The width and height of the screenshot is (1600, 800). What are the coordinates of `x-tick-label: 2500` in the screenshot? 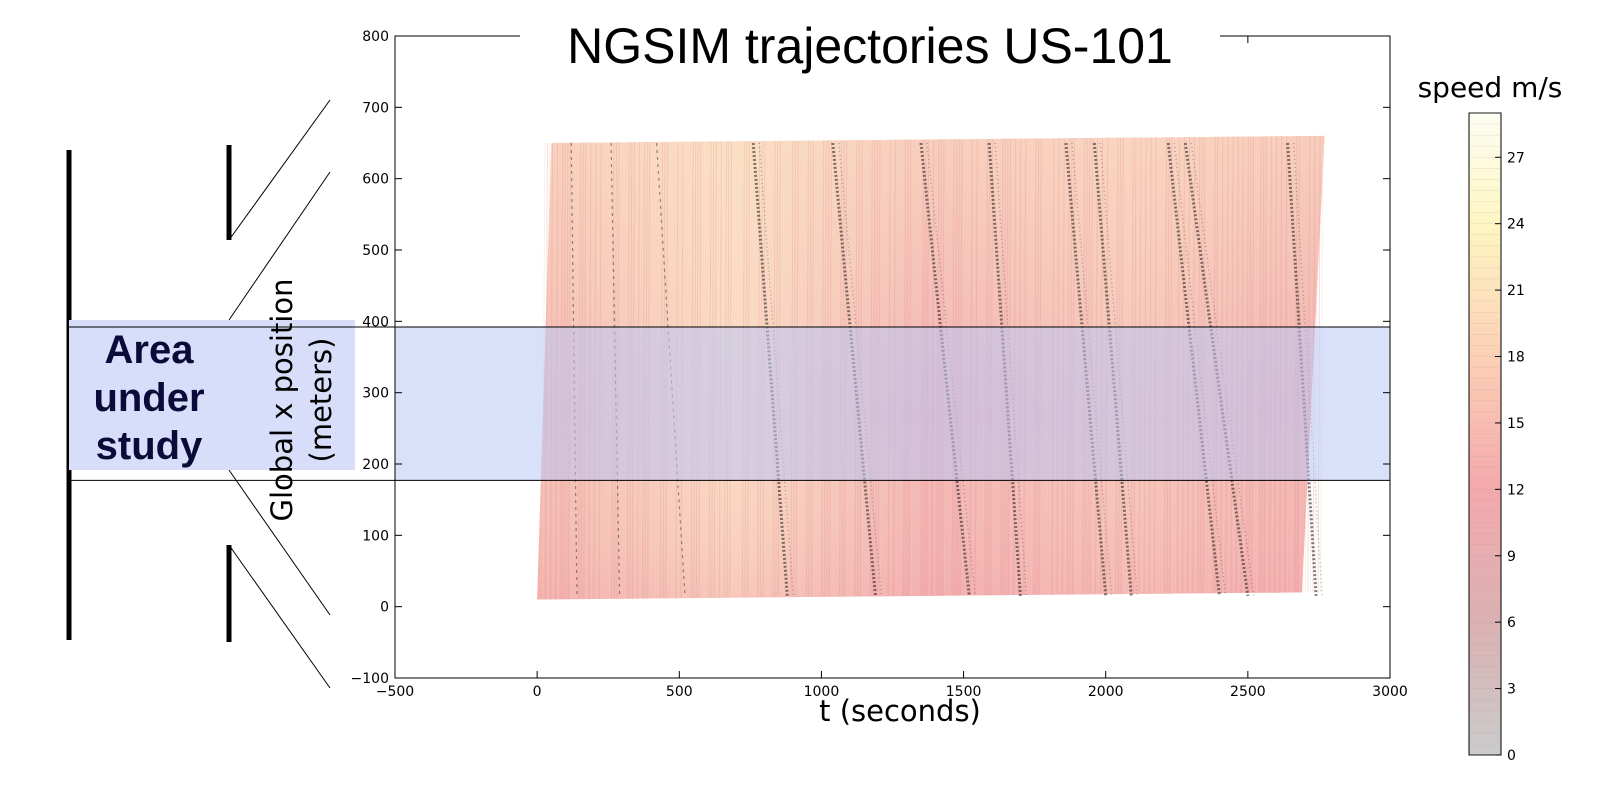 It's located at (1248, 692).